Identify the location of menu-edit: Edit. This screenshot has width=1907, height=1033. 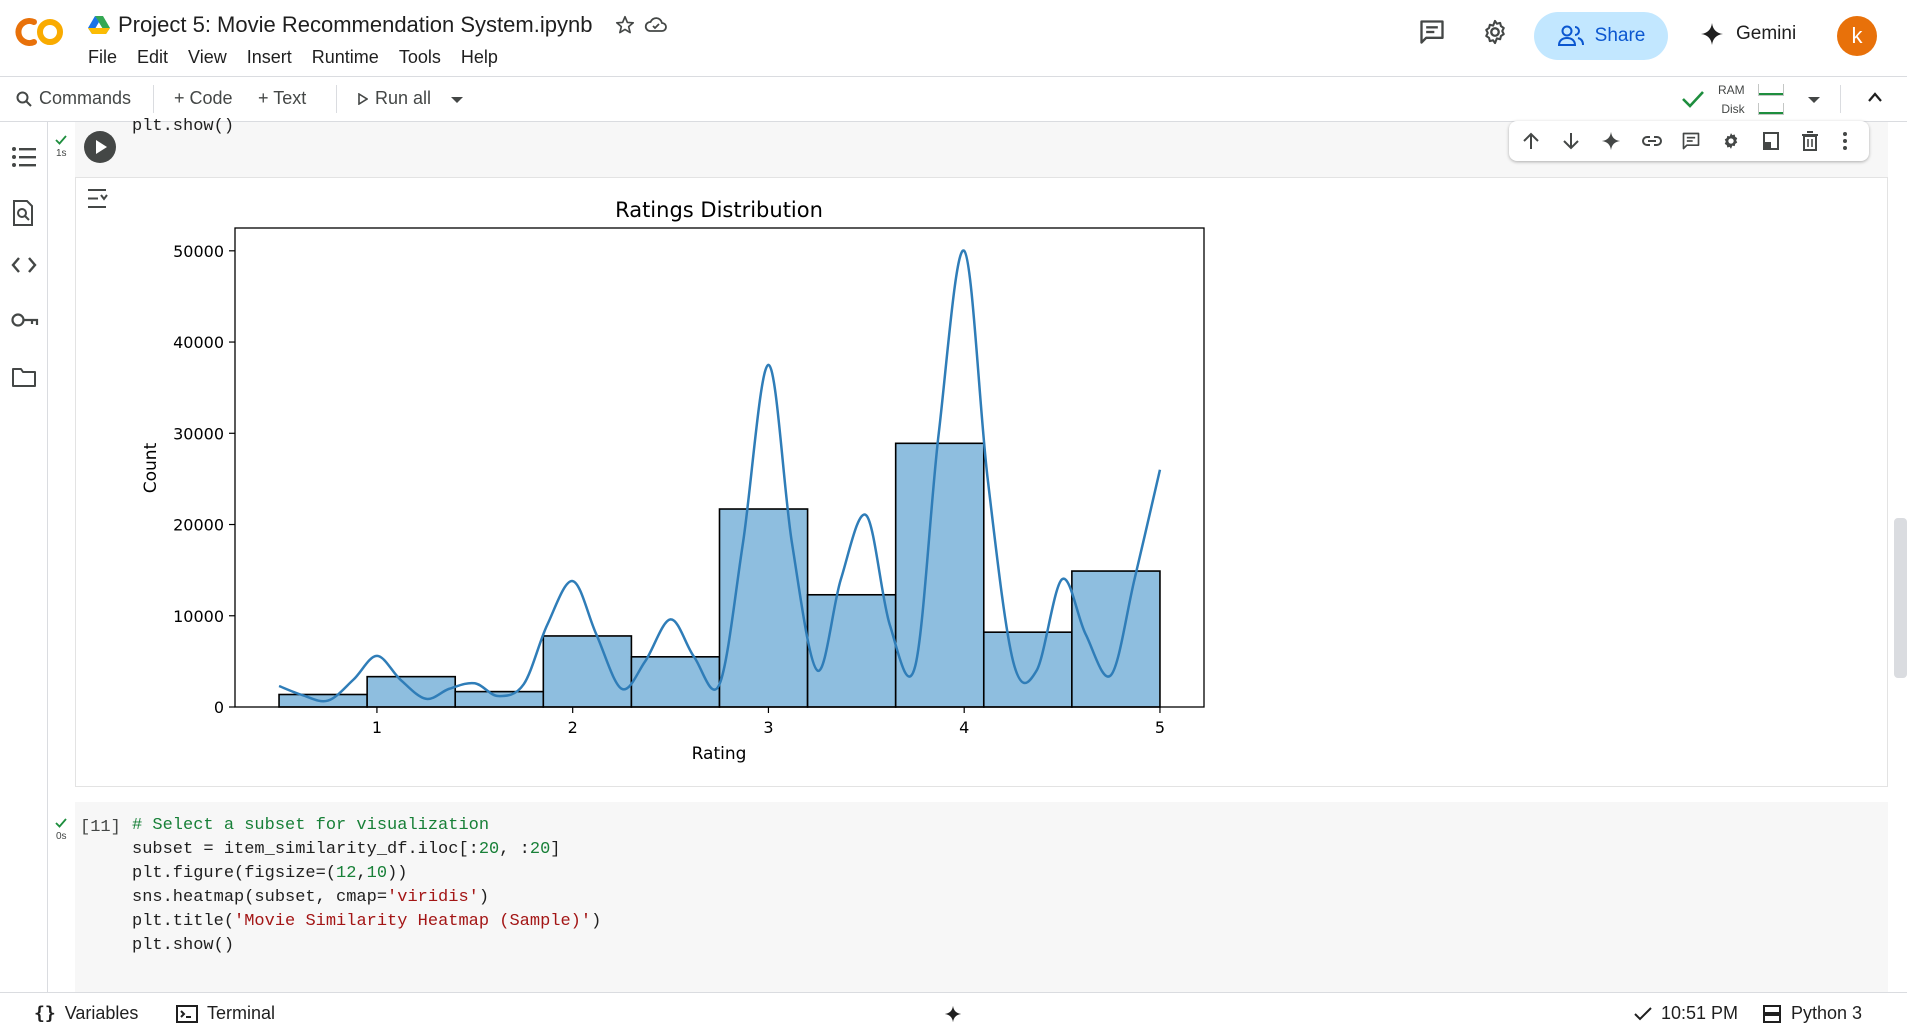
(153, 57).